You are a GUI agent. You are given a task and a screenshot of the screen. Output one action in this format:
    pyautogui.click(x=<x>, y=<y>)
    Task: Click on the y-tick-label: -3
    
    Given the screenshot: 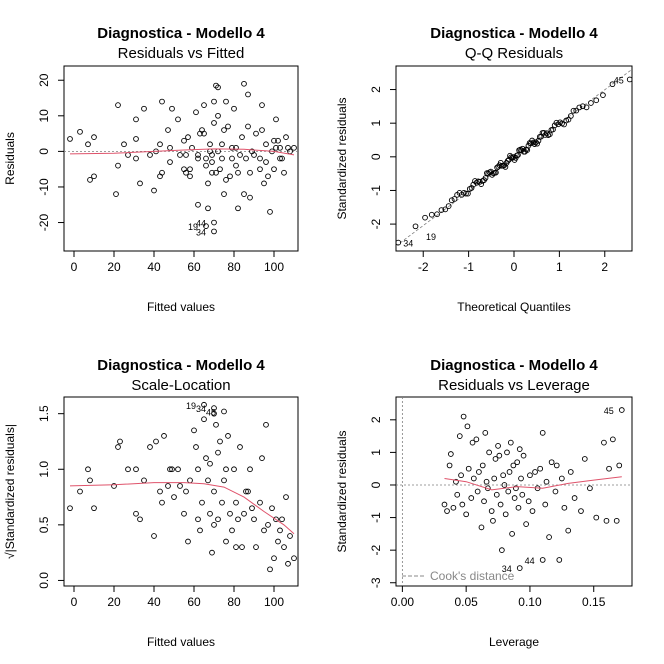 What is the action you would take?
    pyautogui.click(x=376, y=582)
    